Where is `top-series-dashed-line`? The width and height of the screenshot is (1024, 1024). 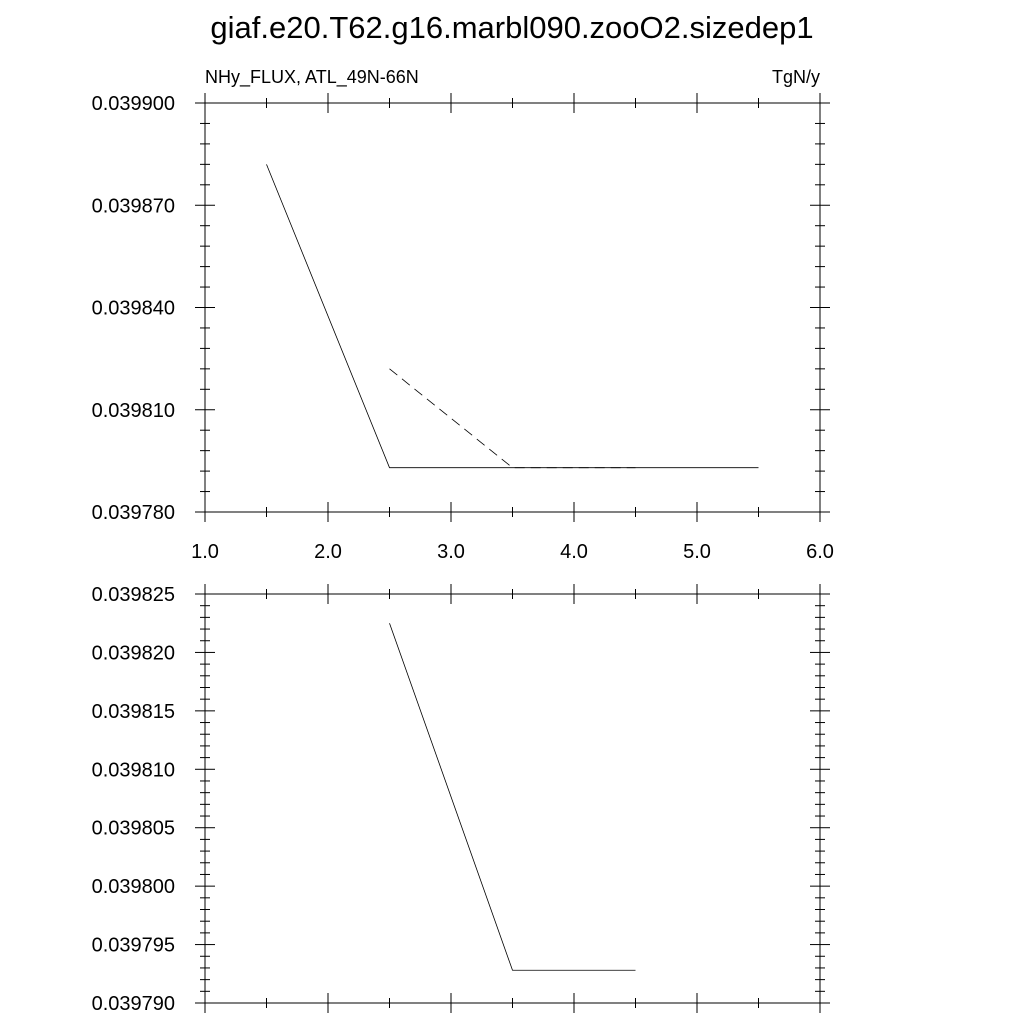 top-series-dashed-line is located at coordinates (512, 418).